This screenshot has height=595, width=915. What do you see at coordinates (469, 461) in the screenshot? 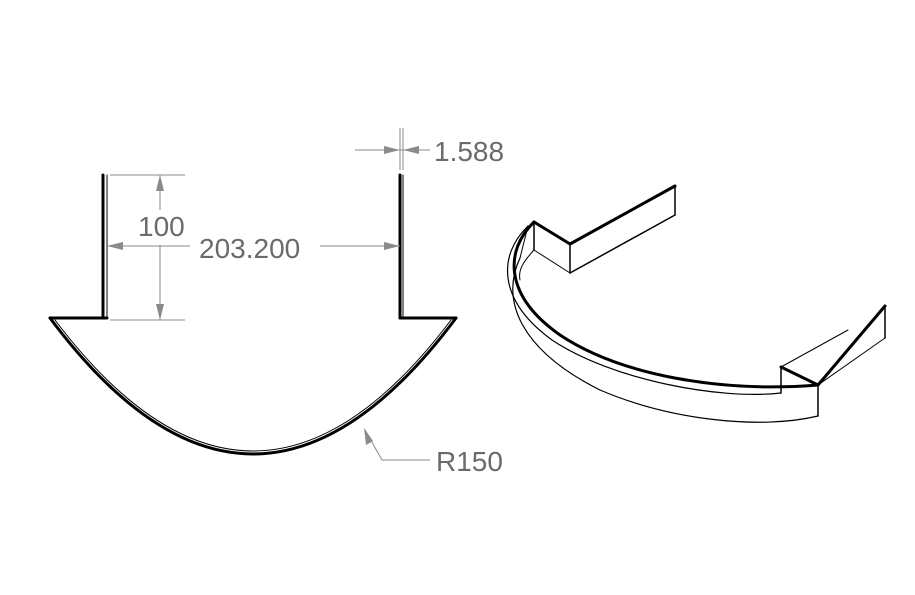
I see `radius-label: R150` at bounding box center [469, 461].